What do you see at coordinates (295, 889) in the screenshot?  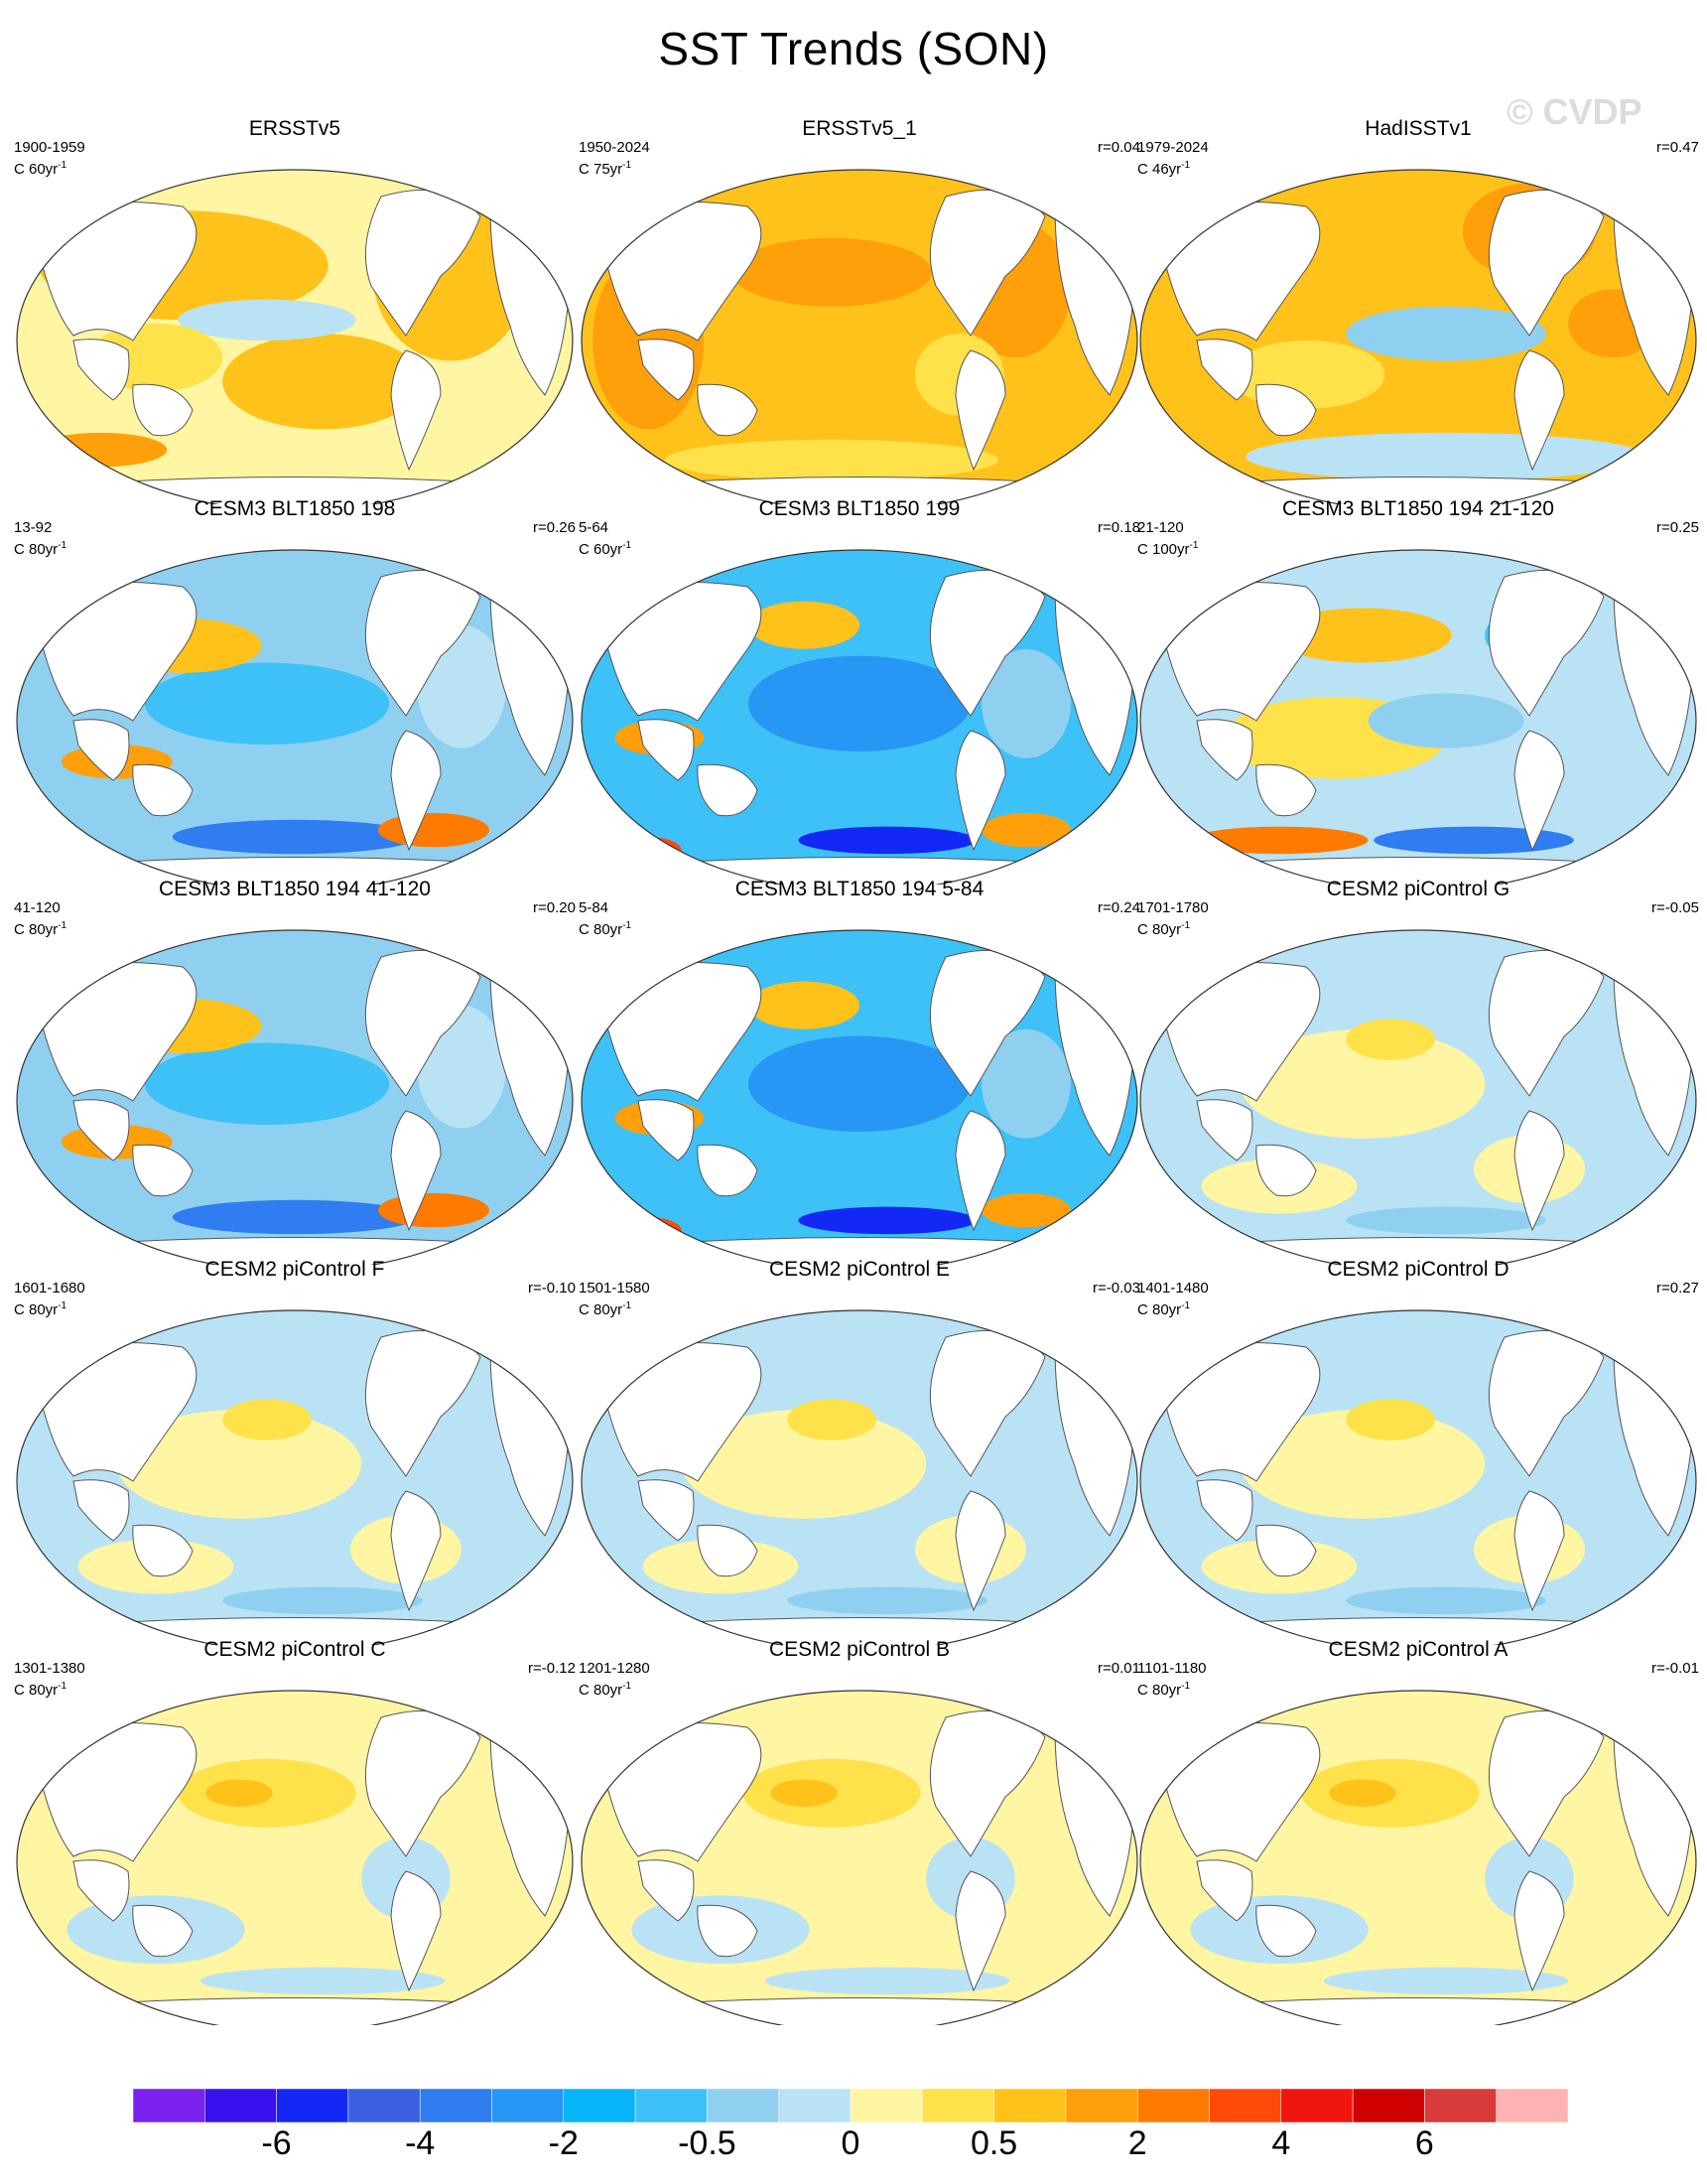 I see `panel-title: CESM3 BLT1850 194 41-120` at bounding box center [295, 889].